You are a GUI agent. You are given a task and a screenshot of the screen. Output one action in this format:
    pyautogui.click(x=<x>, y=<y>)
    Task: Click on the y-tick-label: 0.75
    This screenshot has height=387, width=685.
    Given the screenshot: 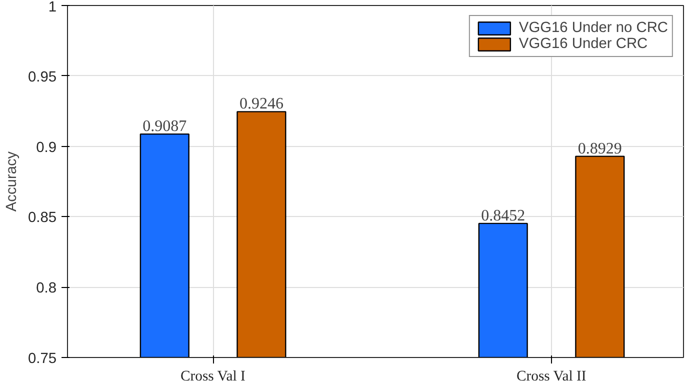 What is the action you would take?
    pyautogui.click(x=42, y=359)
    